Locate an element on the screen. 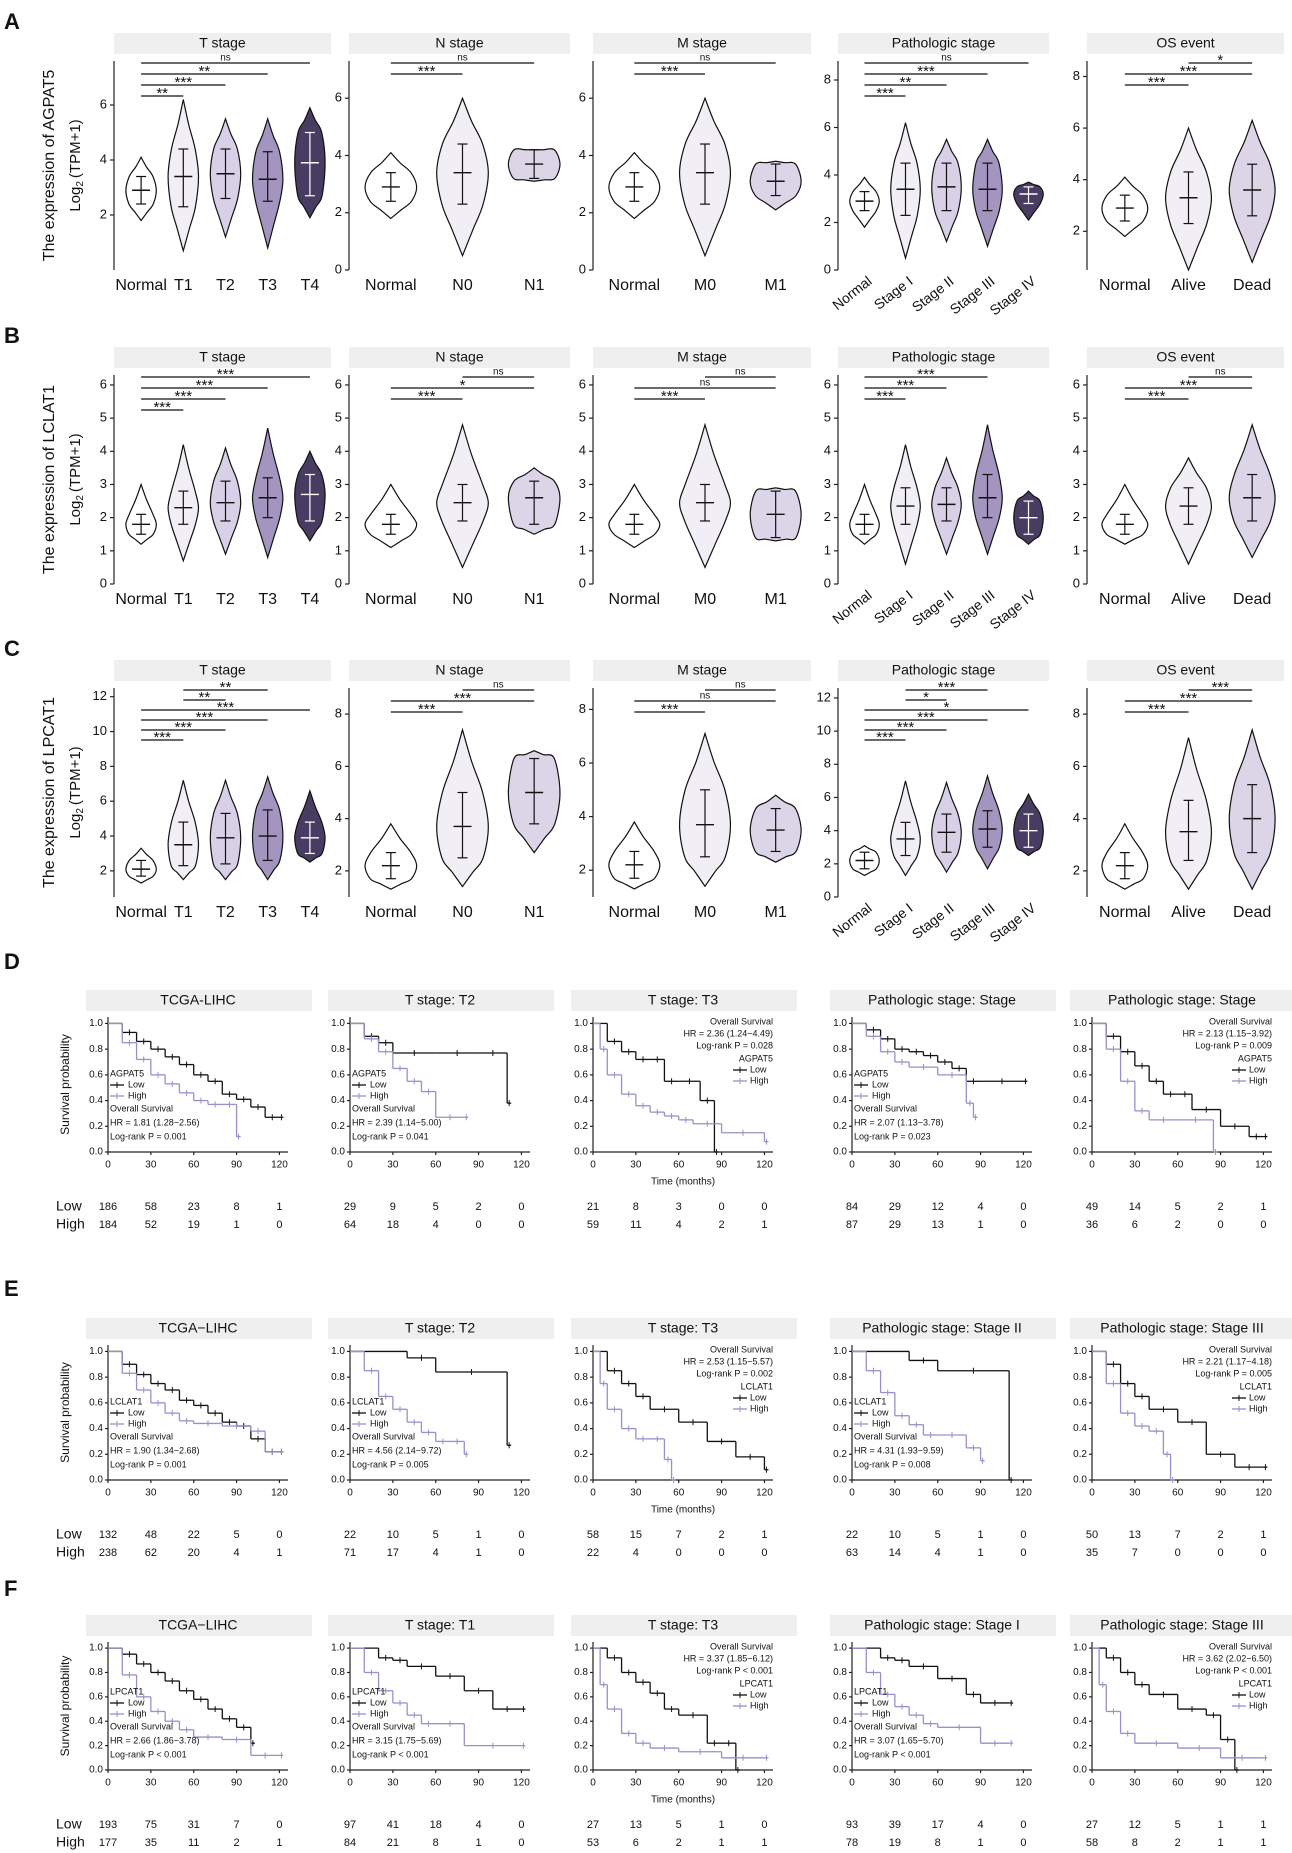 This screenshot has height=1853, width=1292. x-tick-label: T2 is located at coordinates (225, 912).